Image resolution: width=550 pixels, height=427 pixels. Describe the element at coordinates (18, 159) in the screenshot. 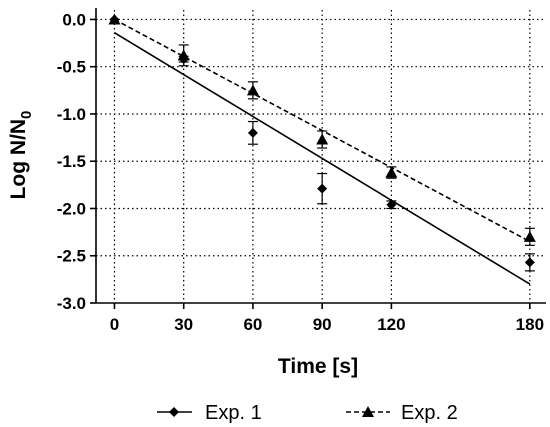

I see `y-axis-title-main: Log N/N` at that location.